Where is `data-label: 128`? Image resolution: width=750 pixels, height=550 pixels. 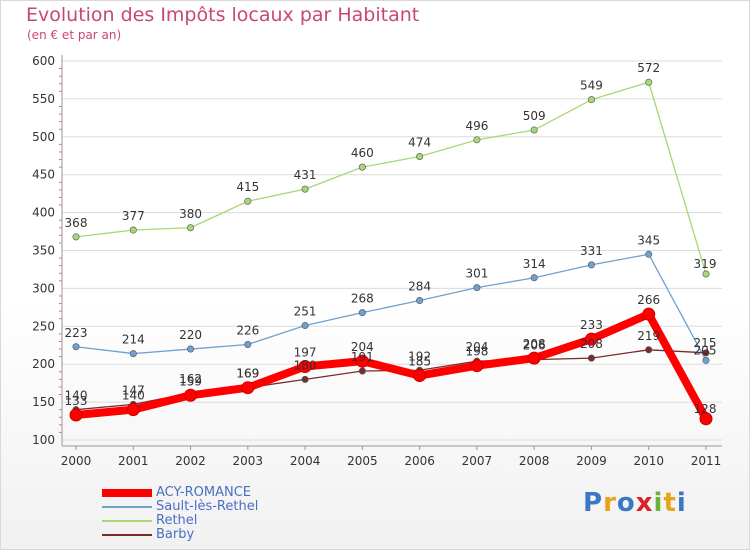 data-label: 128 is located at coordinates (705, 409).